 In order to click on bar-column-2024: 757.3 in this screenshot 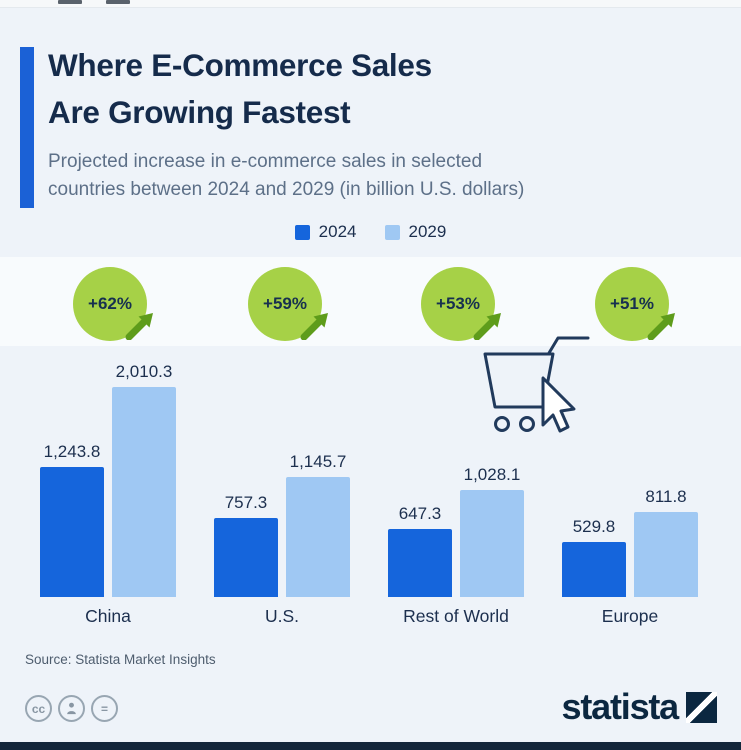, I will do `click(246, 545)`.